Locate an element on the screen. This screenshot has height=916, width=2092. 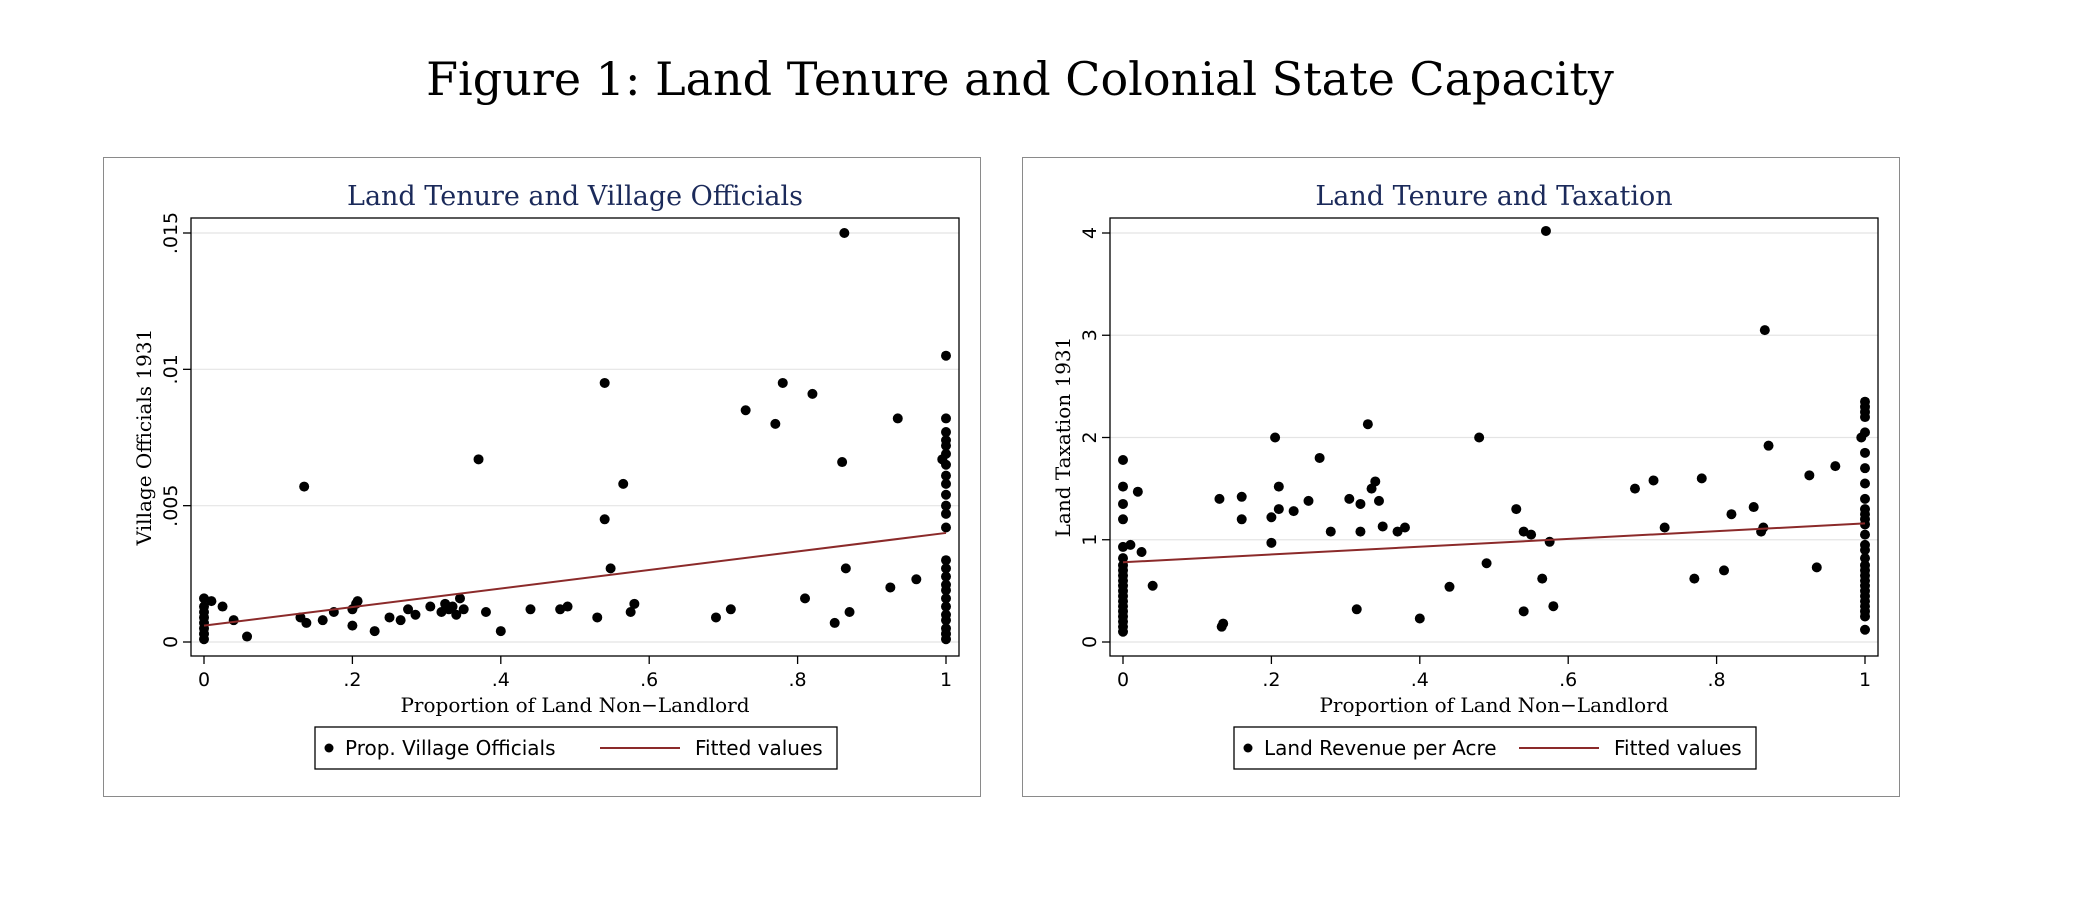
legend-label-fitted: Fitted values is located at coordinates (759, 748).